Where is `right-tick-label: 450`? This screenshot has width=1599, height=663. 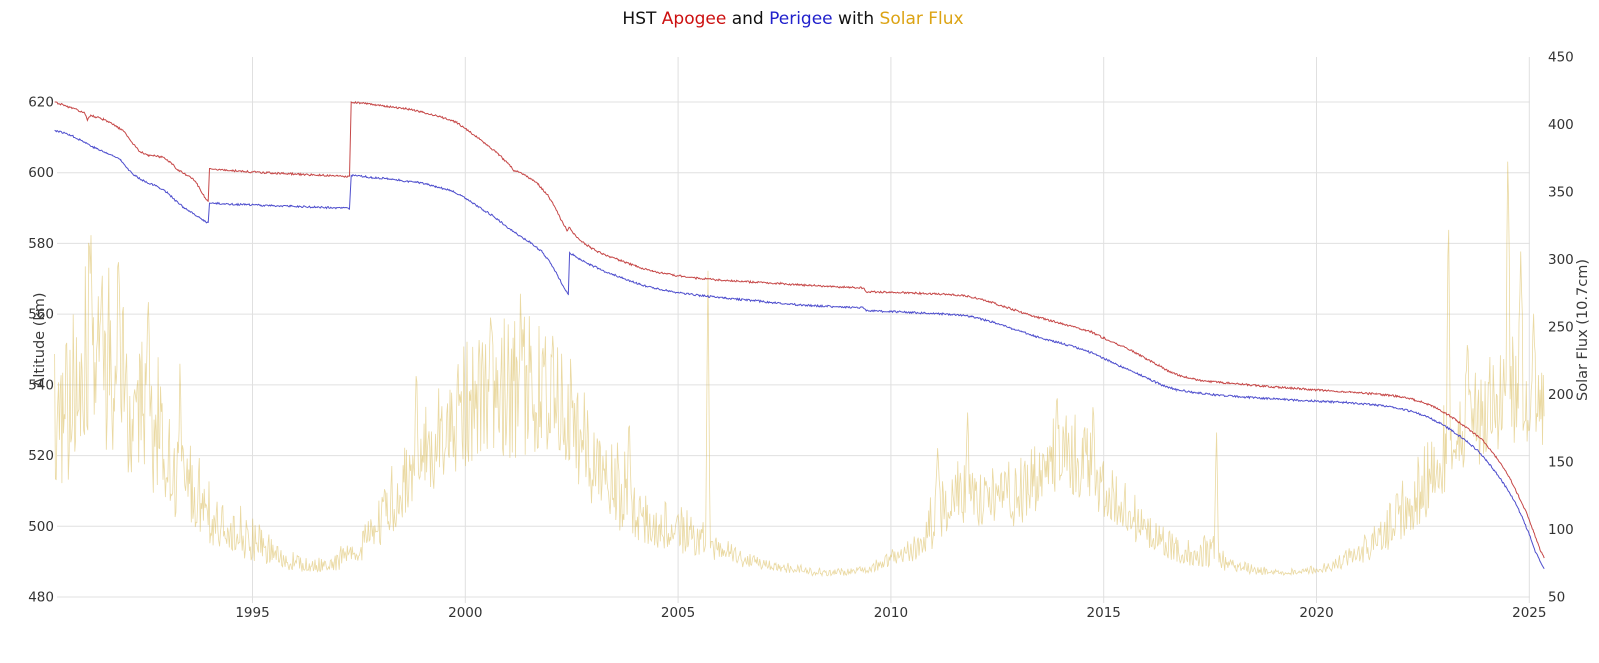
right-tick-label: 450 is located at coordinates (1561, 58).